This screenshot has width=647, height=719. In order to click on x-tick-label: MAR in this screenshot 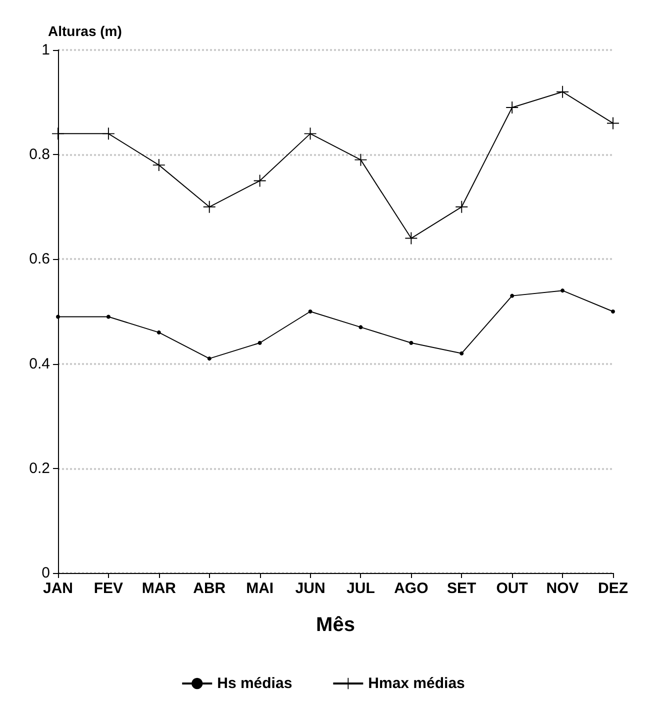, I will do `click(159, 588)`.